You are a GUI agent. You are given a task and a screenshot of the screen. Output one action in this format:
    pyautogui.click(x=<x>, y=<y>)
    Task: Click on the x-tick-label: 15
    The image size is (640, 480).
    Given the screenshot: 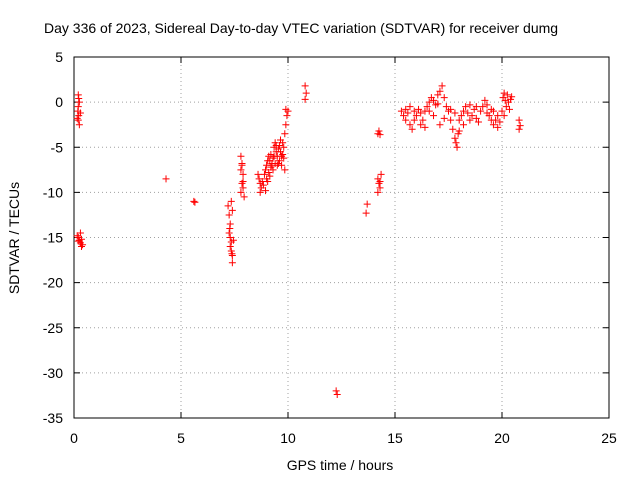 What is the action you would take?
    pyautogui.click(x=395, y=438)
    